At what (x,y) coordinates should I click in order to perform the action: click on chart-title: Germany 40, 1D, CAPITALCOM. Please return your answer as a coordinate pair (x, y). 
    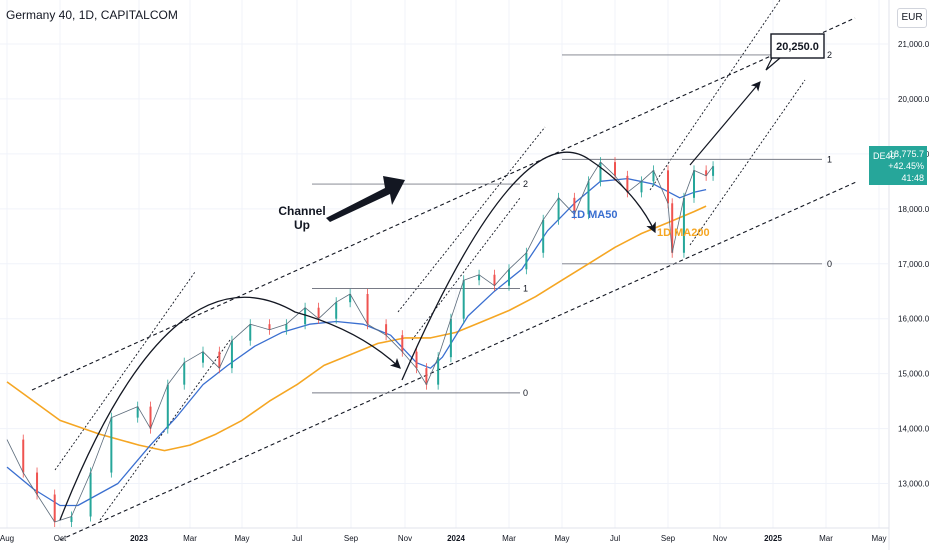
    Looking at the image, I should click on (92, 15).